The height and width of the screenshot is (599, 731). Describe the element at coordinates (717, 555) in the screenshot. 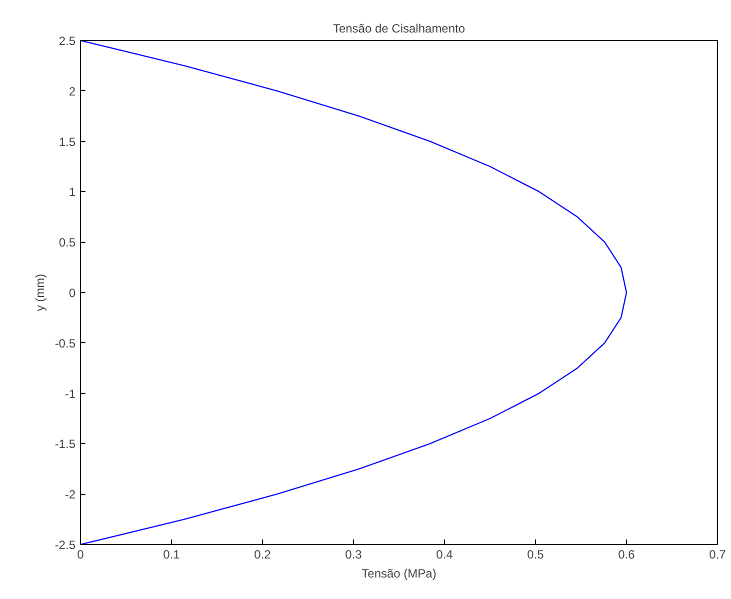

I see `x-tick-label: 0.7` at that location.